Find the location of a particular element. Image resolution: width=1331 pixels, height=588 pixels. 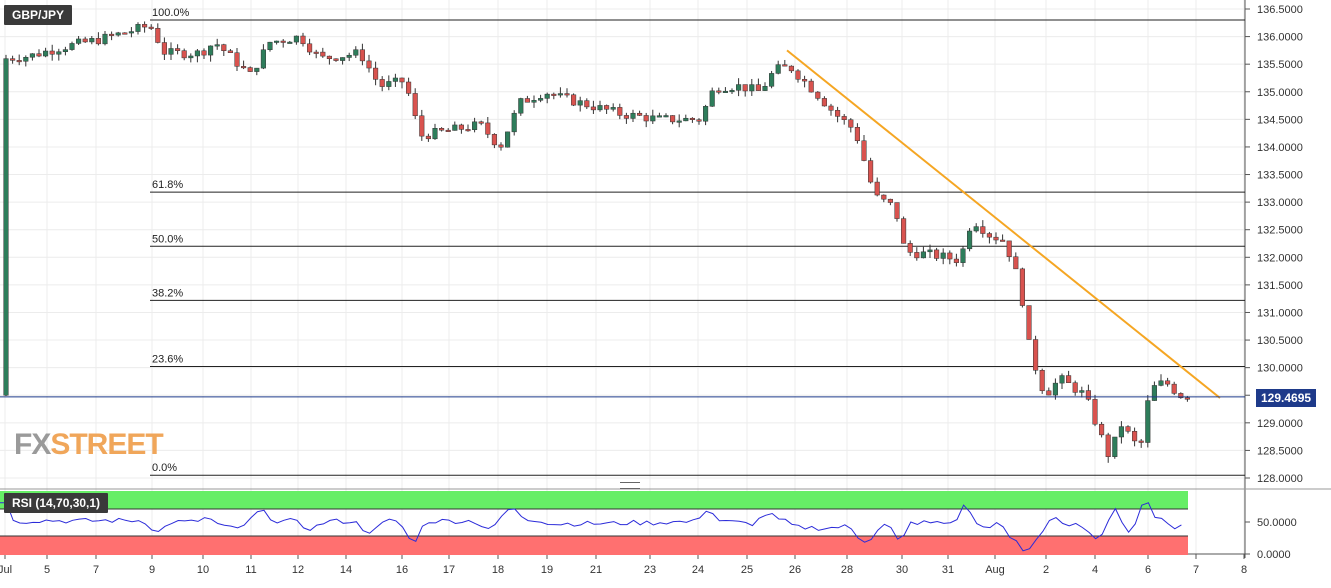

x-axis-label: 23 is located at coordinates (650, 570).